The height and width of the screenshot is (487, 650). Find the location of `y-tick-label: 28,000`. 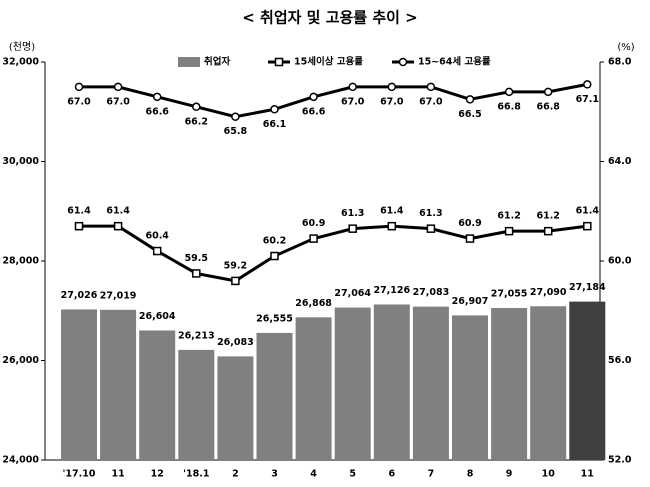

y-tick-label: 28,000 is located at coordinates (20, 261).